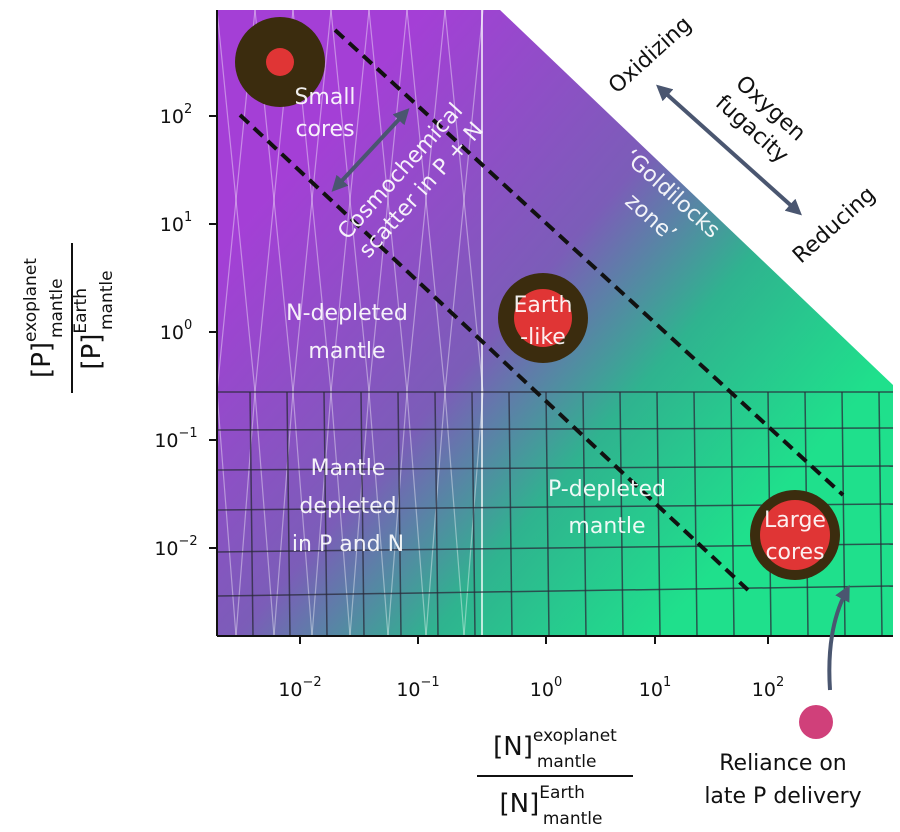 The image size is (900, 832). Describe the element at coordinates (370, 150) in the screenshot. I see `scatter-arrow` at that location.